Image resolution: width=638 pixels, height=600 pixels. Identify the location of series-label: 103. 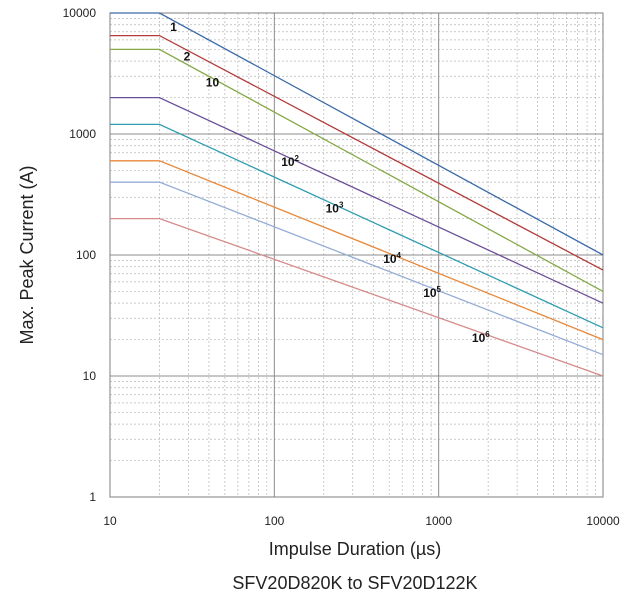
(335, 208).